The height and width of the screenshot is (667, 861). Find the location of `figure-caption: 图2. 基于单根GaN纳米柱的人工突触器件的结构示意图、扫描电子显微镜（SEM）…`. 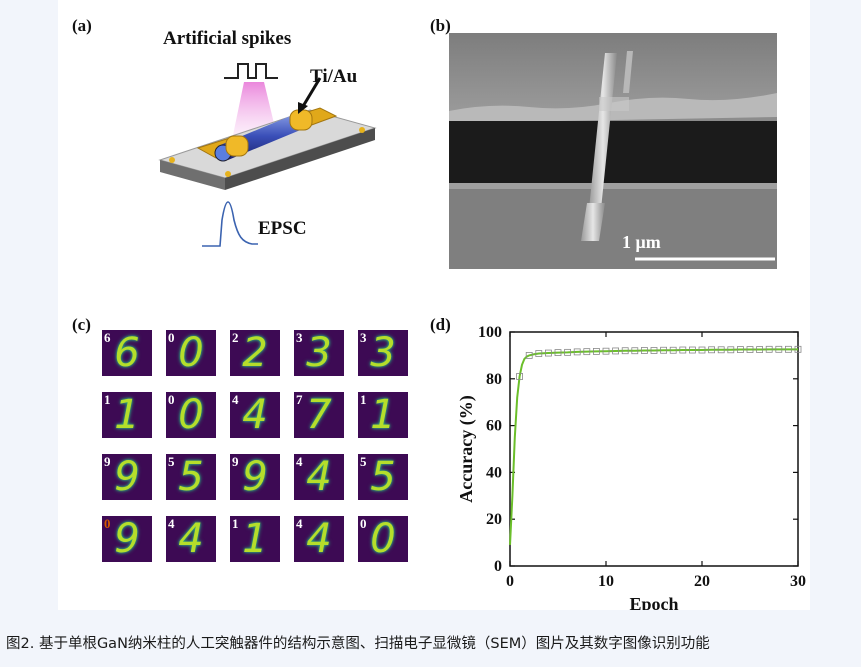

figure-caption: 图2. 基于单根GaN纳米柱的人工突触器件的结构示意图、扫描电子显微镜（SEM）… is located at coordinates (358, 644).